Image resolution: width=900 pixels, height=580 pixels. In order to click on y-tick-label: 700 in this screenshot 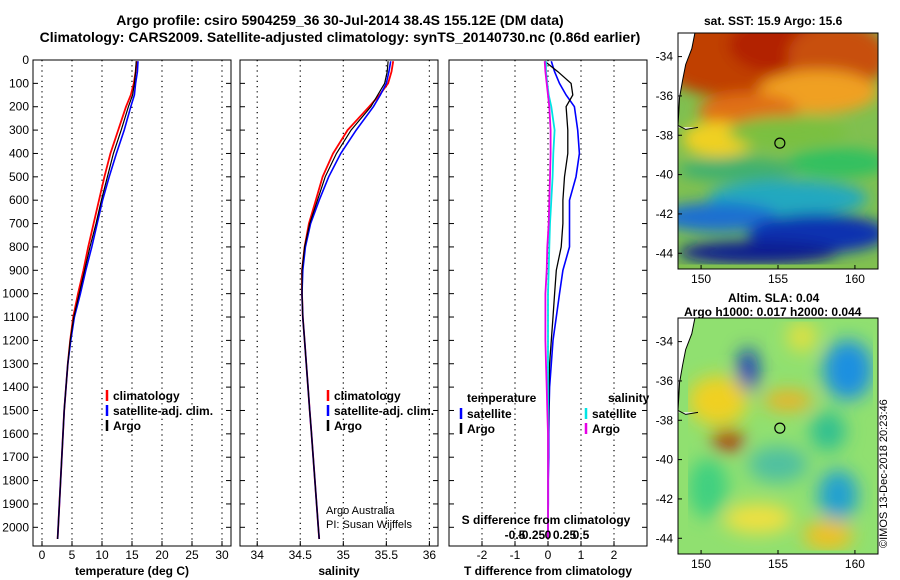, I will do `click(19, 224)`.